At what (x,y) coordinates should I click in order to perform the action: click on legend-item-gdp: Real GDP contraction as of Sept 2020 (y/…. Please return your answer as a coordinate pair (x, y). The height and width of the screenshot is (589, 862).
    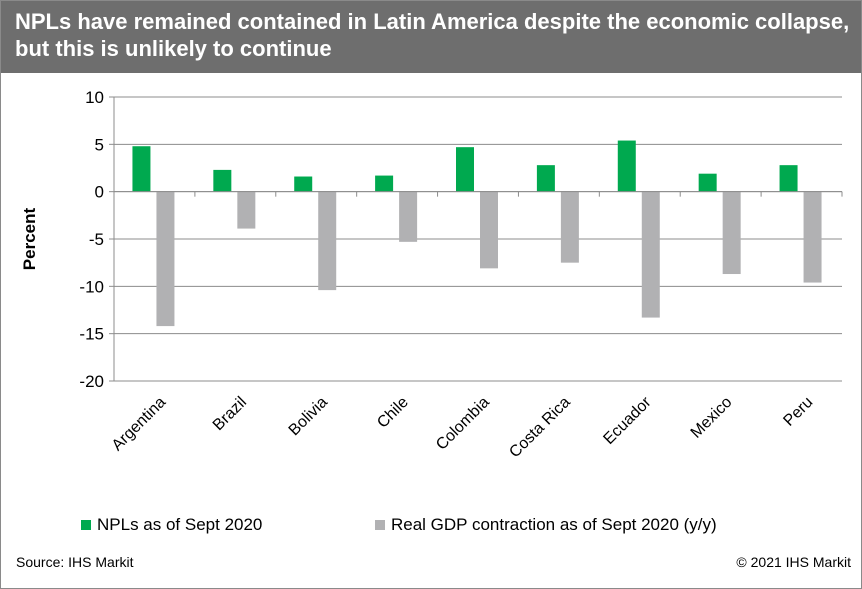
    Looking at the image, I should click on (546, 525).